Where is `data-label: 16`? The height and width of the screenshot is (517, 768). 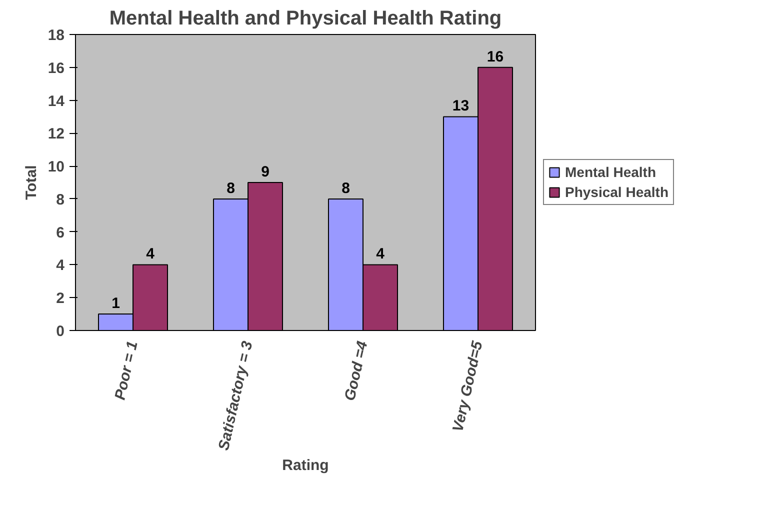 data-label: 16 is located at coordinates (495, 57).